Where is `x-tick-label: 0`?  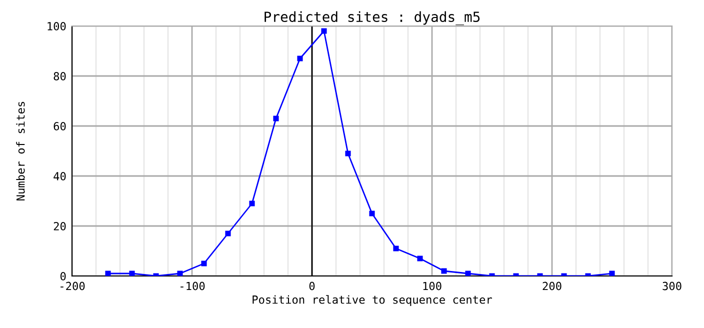 x-tick-label: 0 is located at coordinates (312, 286).